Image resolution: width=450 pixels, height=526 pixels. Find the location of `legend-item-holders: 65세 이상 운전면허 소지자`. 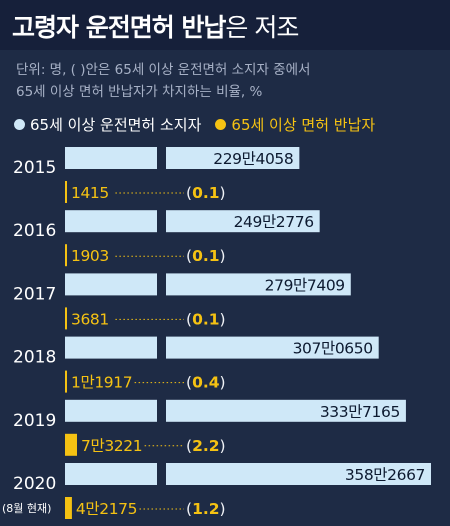

legend-item-holders: 65세 이상 운전면허 소지자 is located at coordinates (107, 124).